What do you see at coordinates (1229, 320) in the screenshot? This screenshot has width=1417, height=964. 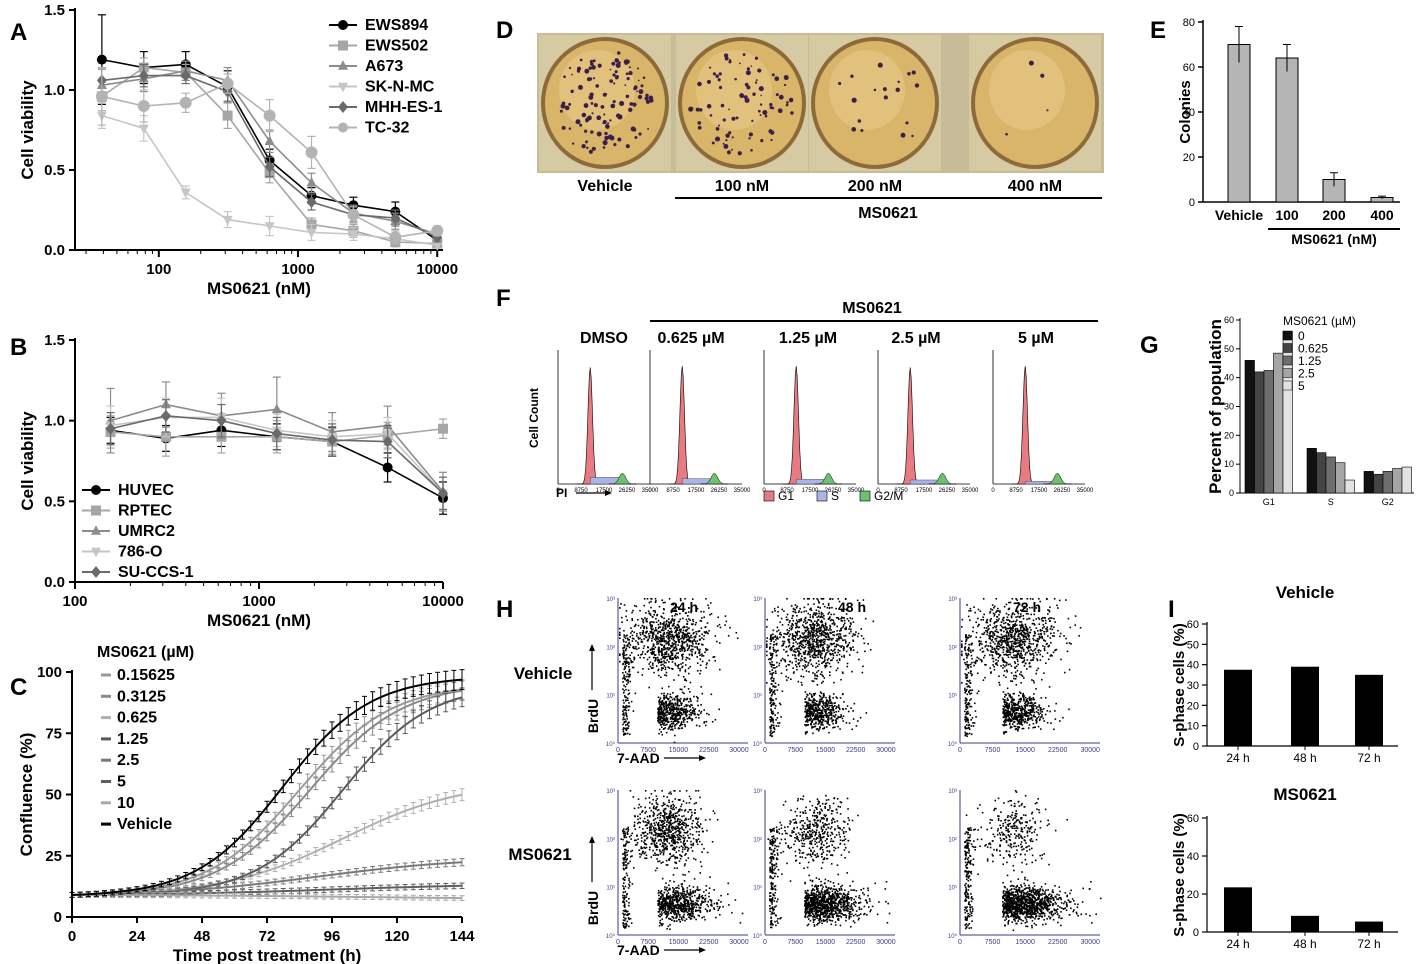 I see `panel-g-y-tick-label: 60` at bounding box center [1229, 320].